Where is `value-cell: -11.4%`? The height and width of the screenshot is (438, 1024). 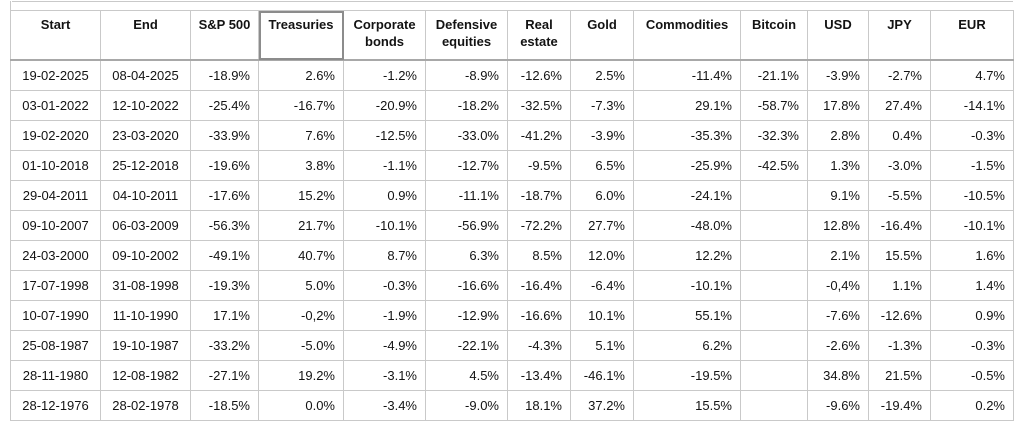
value-cell: -11.4% is located at coordinates (687, 75).